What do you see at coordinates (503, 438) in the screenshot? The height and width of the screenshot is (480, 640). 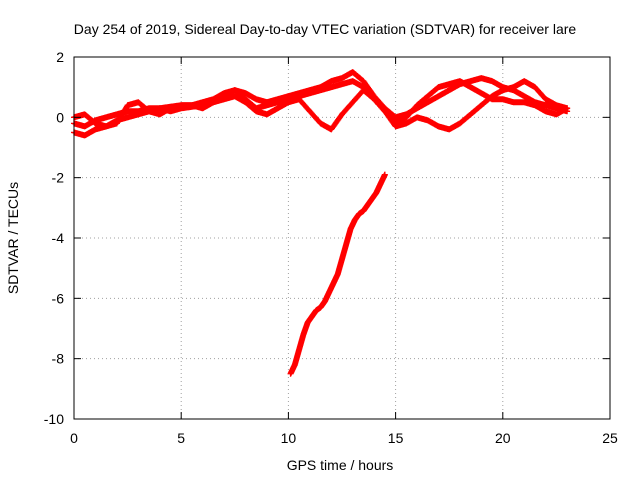 I see `x-tick-label: 20` at bounding box center [503, 438].